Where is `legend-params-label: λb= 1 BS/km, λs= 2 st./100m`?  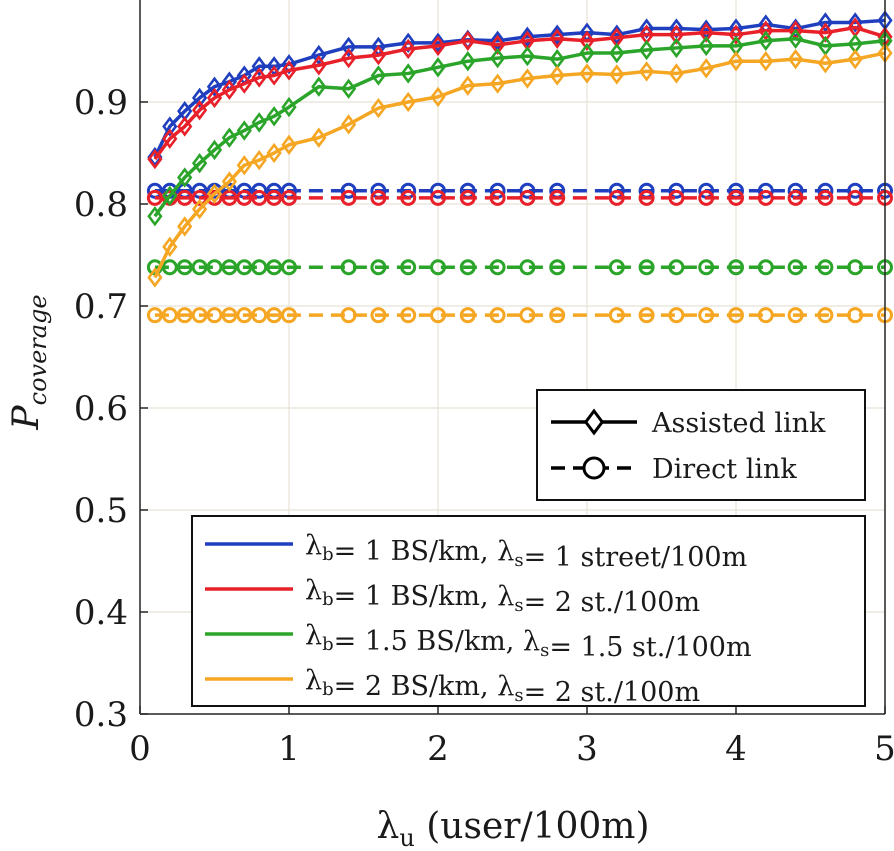
legend-params-label: λb= 1 BS/km, λs= 2 st./100m is located at coordinates (502, 596).